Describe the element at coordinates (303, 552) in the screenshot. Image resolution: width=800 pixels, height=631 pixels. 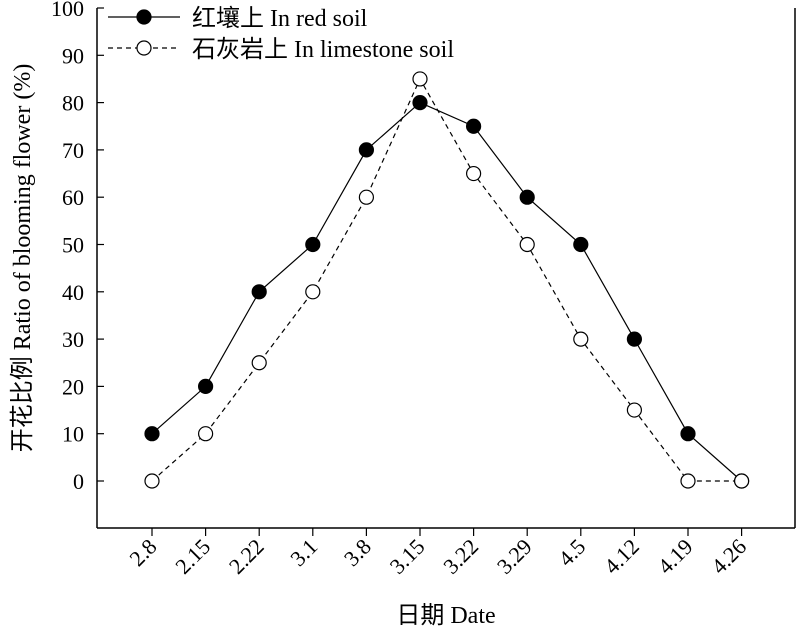
I see `x-tick-label: 3.1` at that location.